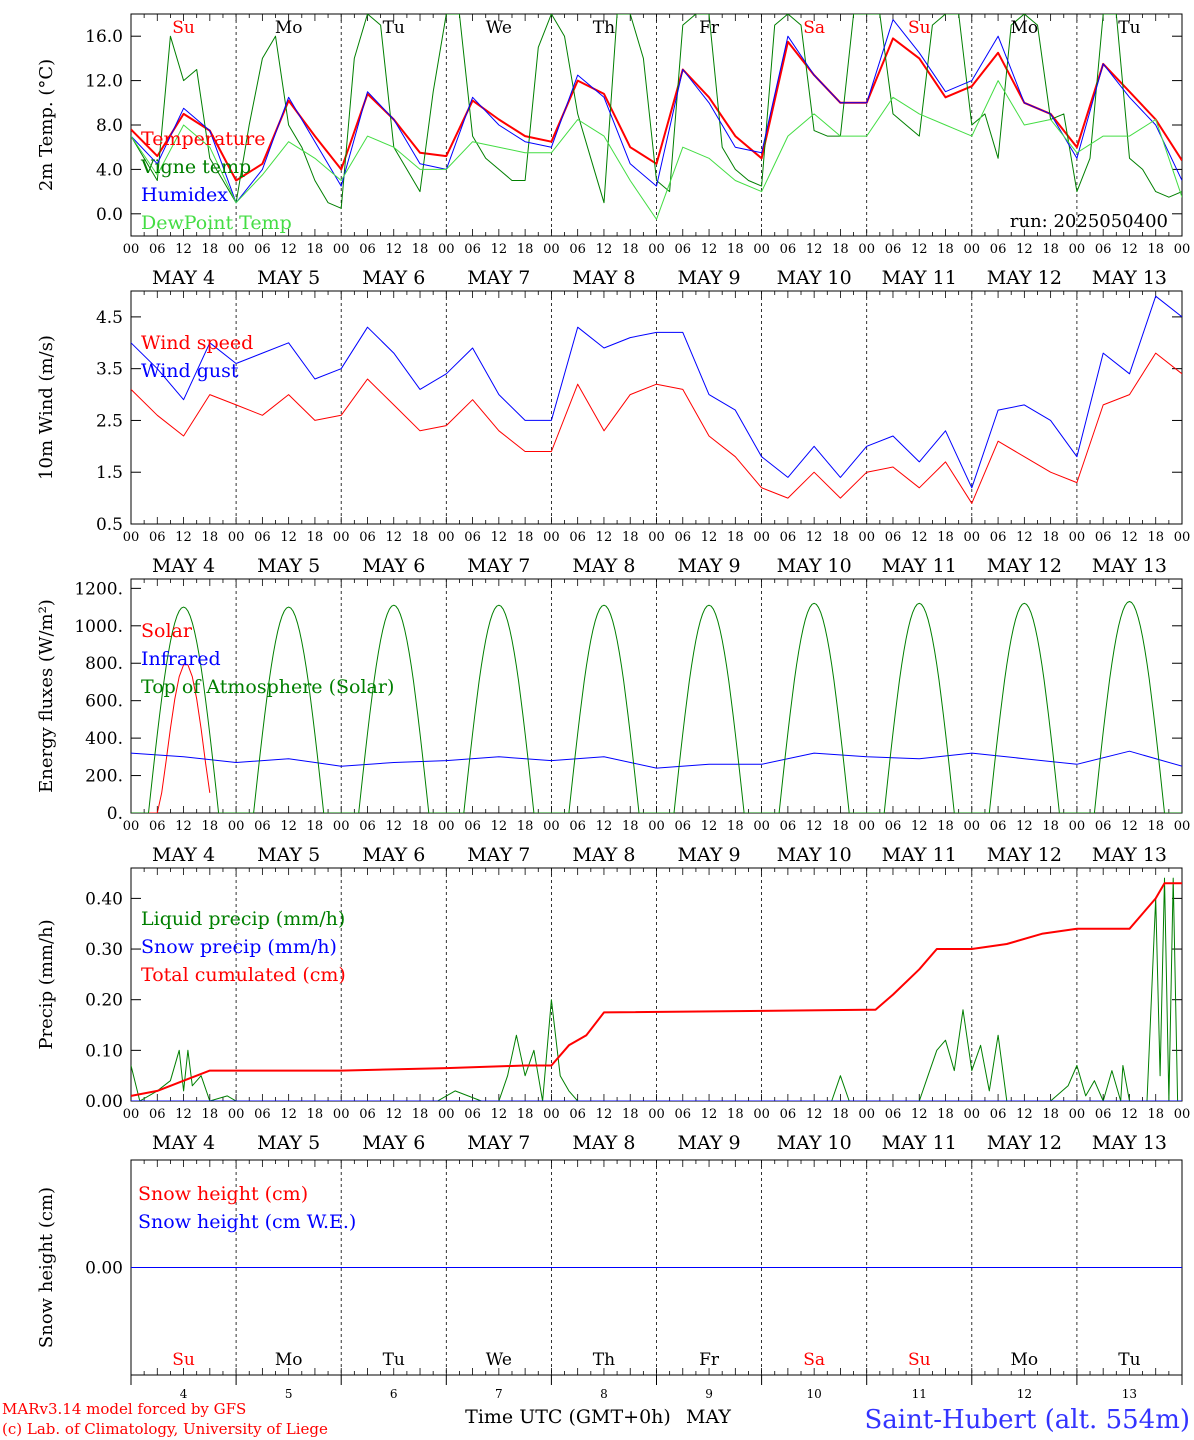  What do you see at coordinates (223, 1194) in the screenshot?
I see `legend-entry: Snow height (cm)` at bounding box center [223, 1194].